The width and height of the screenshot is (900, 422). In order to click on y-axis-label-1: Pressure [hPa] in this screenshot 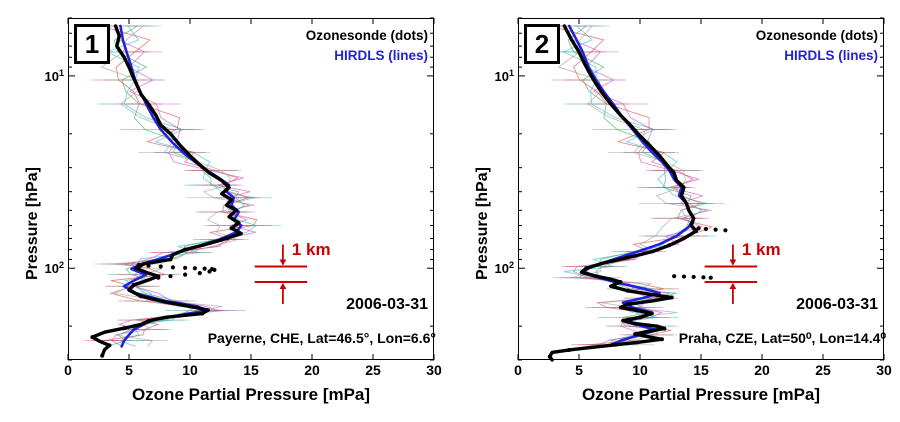, I will do `click(32, 223)`.